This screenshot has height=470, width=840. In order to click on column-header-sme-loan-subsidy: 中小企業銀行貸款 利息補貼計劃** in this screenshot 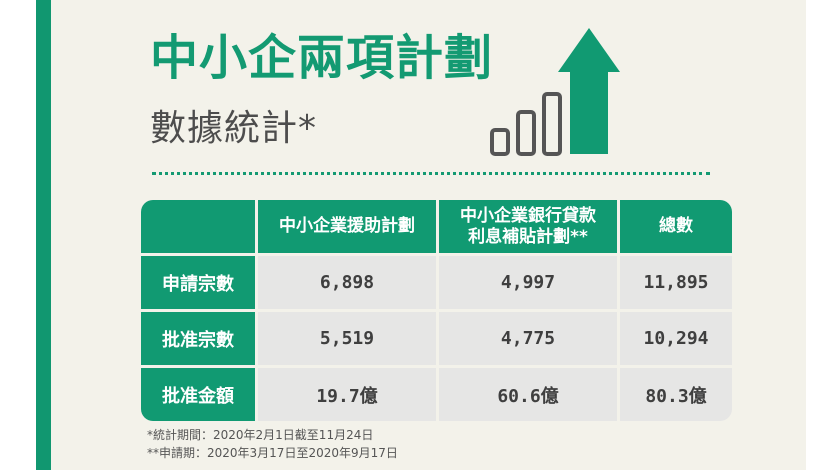, I will do `click(528, 226)`.